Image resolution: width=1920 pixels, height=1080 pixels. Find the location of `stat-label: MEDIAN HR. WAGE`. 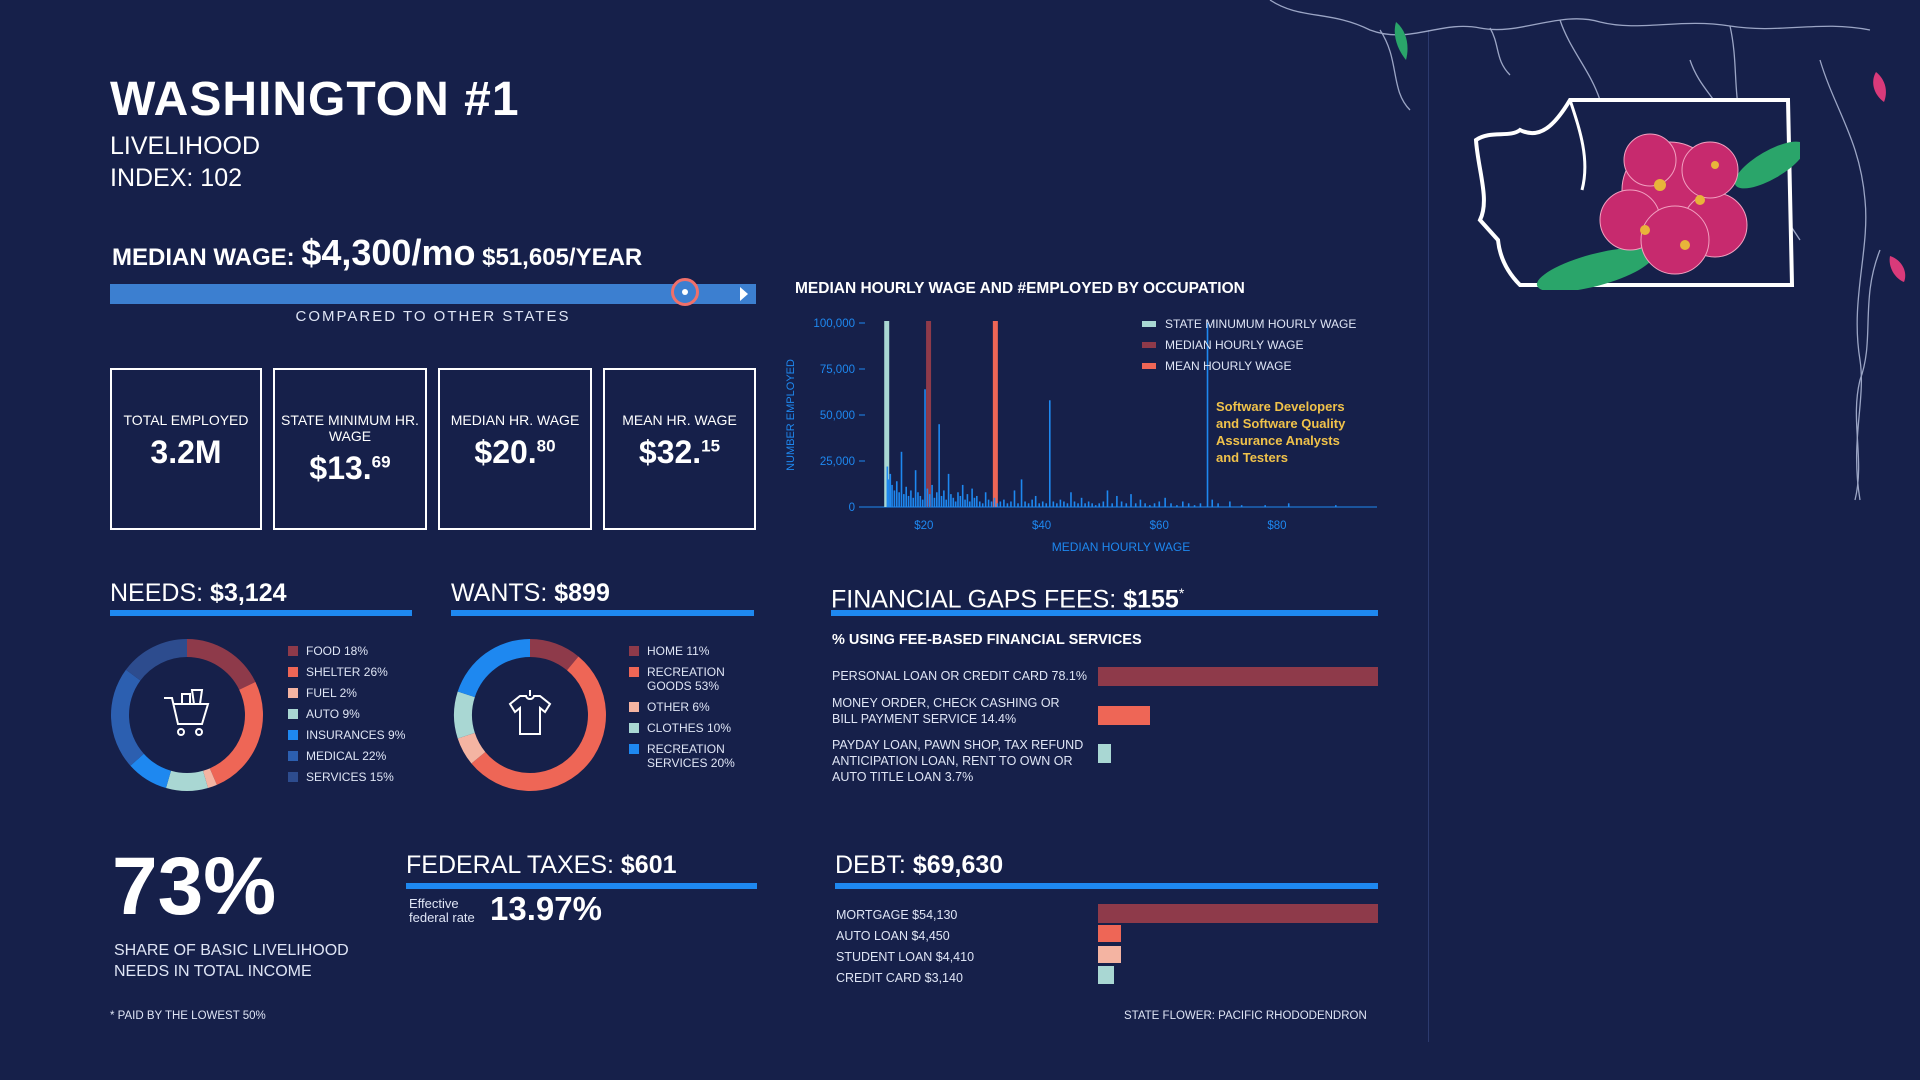

stat-label: MEDIAN HR. WAGE is located at coordinates (515, 420).